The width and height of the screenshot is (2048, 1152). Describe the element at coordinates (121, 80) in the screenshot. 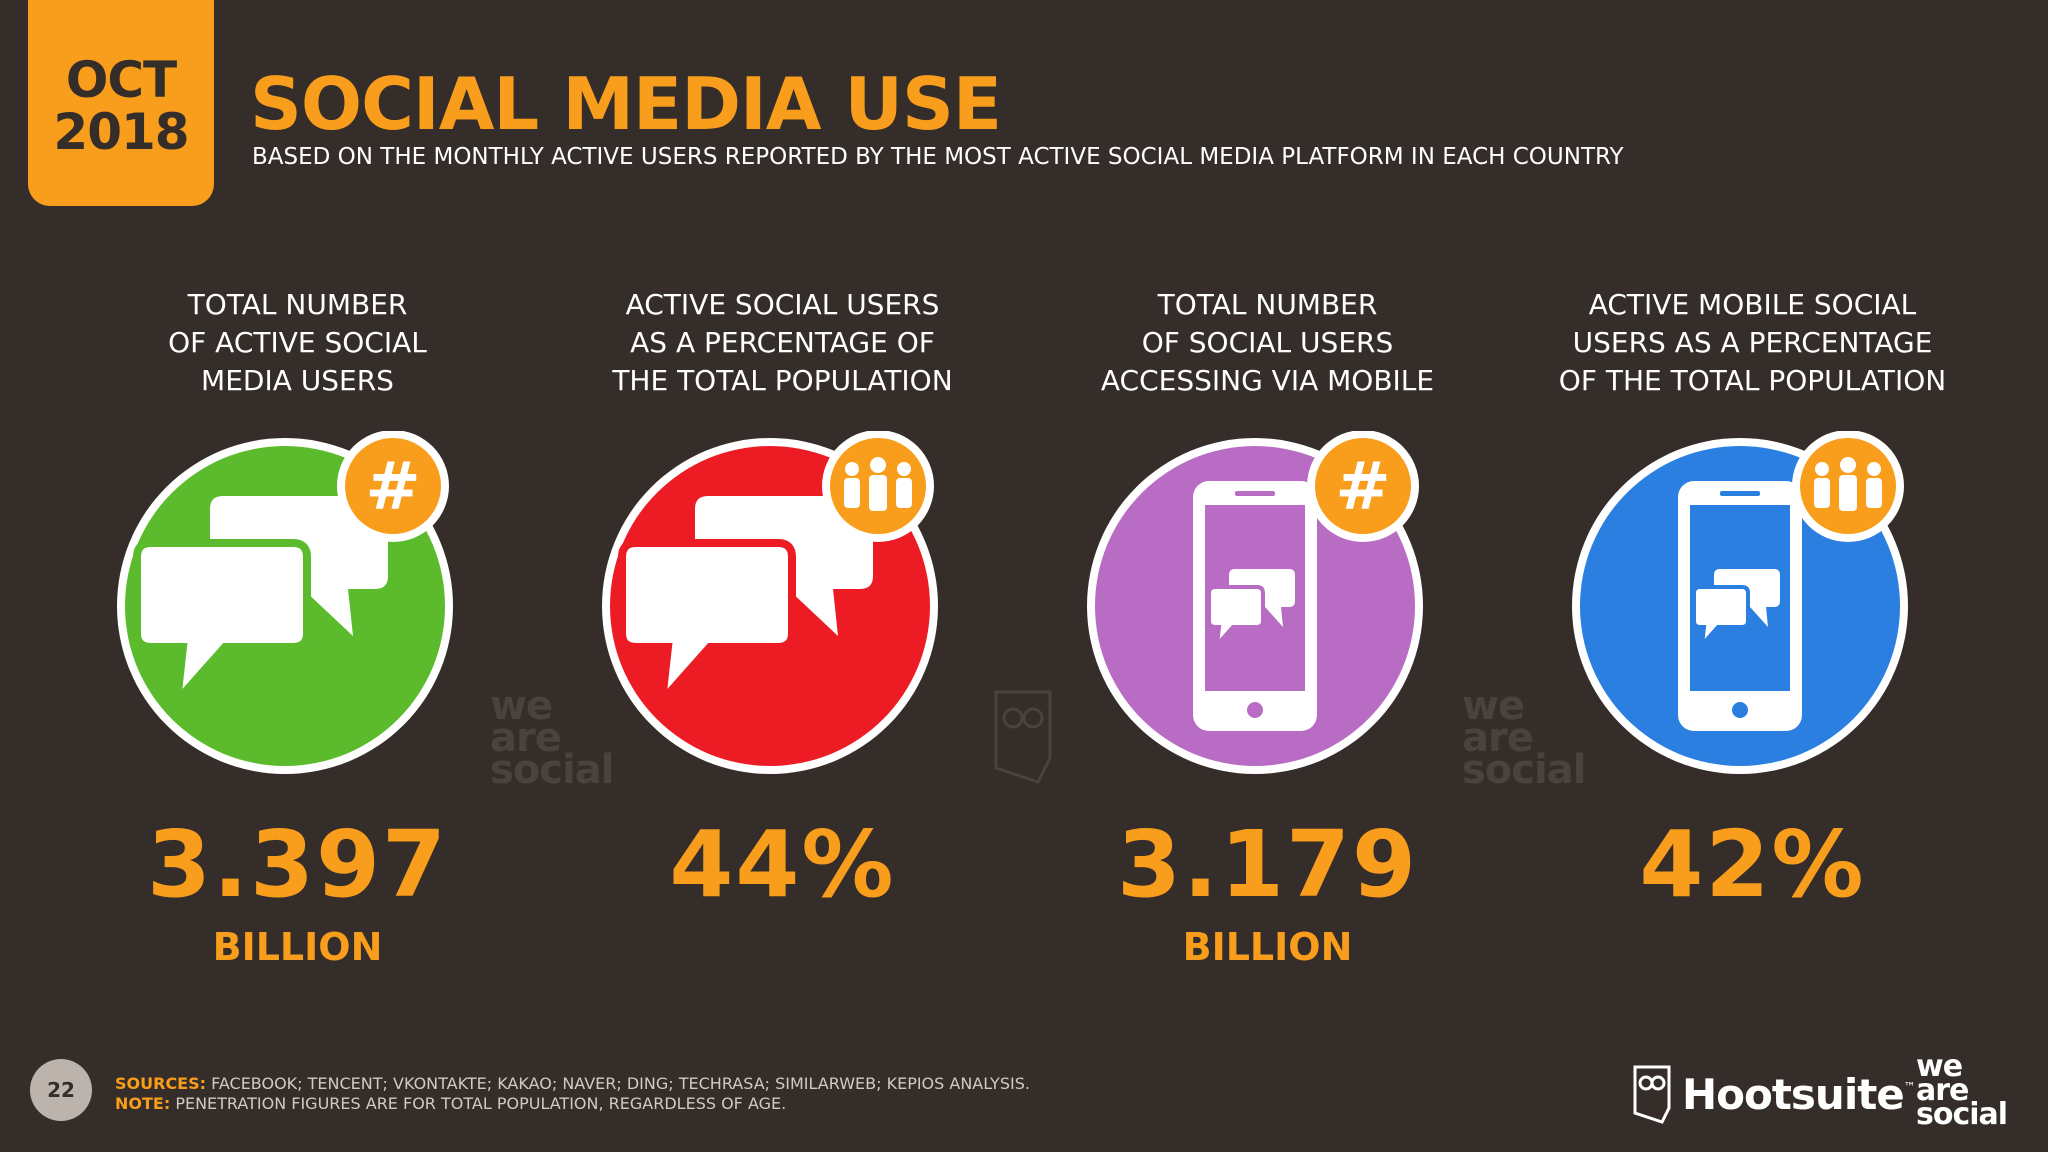

I see `date-badge-month: OCT` at that location.